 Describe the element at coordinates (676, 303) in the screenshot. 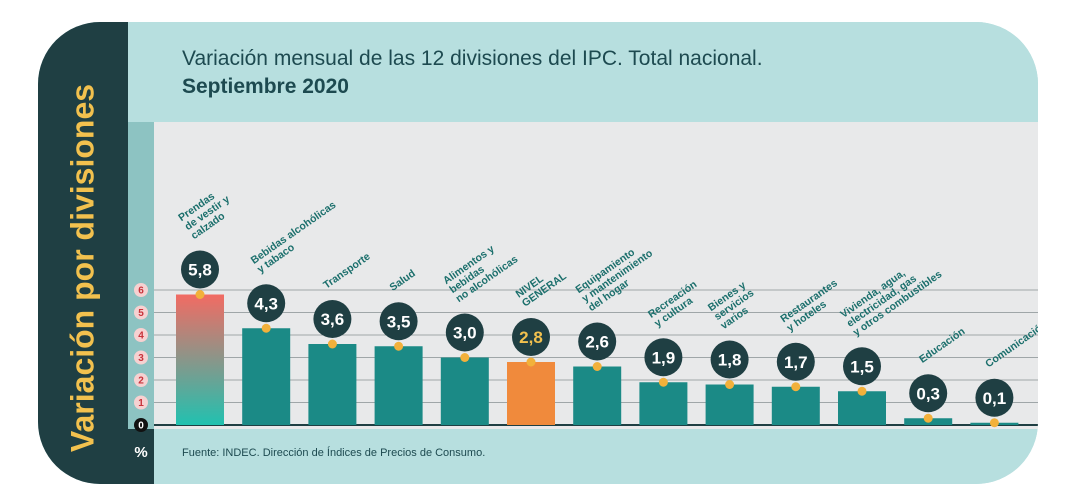

I see `category-label: Recreacióny cultura` at that location.